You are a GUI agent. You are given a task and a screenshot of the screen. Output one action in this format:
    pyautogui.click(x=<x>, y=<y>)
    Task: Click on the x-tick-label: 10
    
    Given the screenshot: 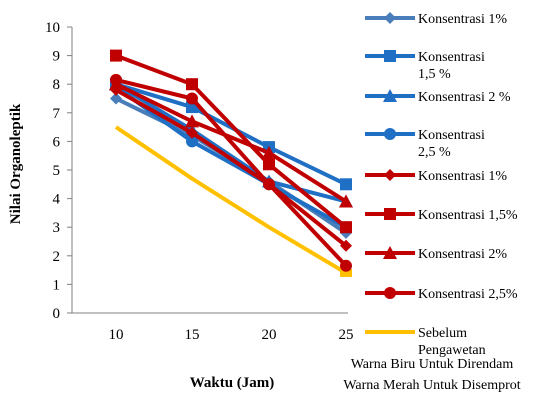 What is the action you would take?
    pyautogui.click(x=116, y=335)
    